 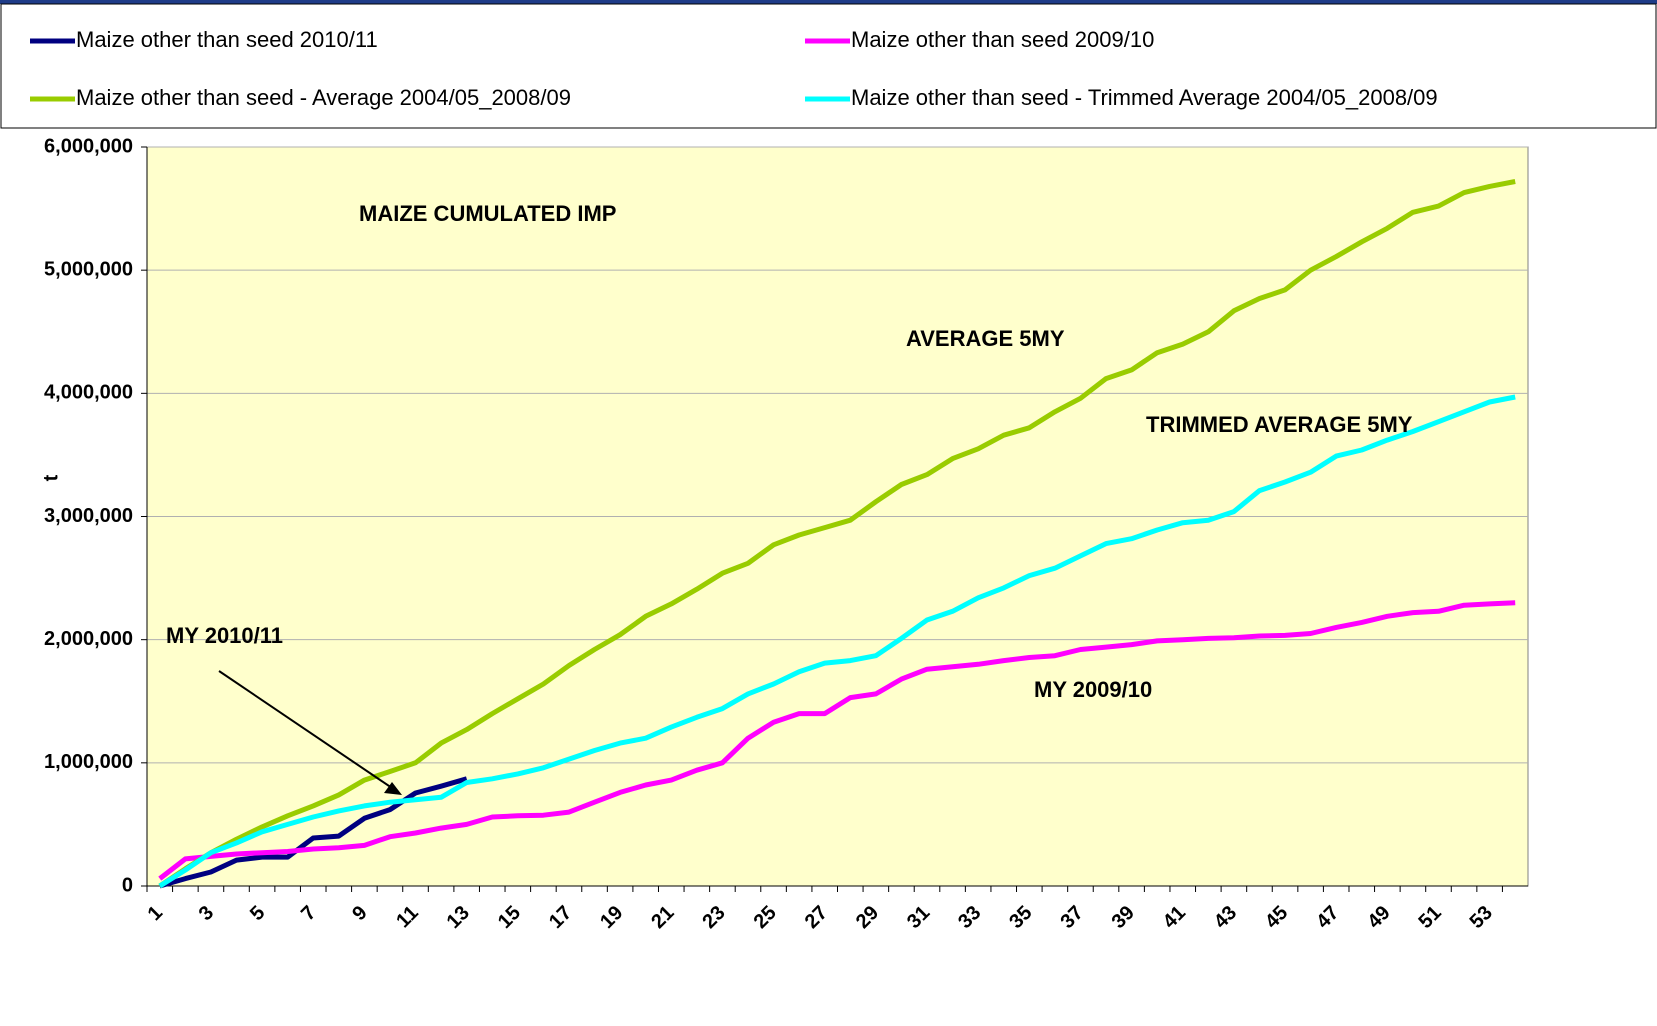 I want to click on annotation: AVERAGE 5MY, so click(x=985, y=338).